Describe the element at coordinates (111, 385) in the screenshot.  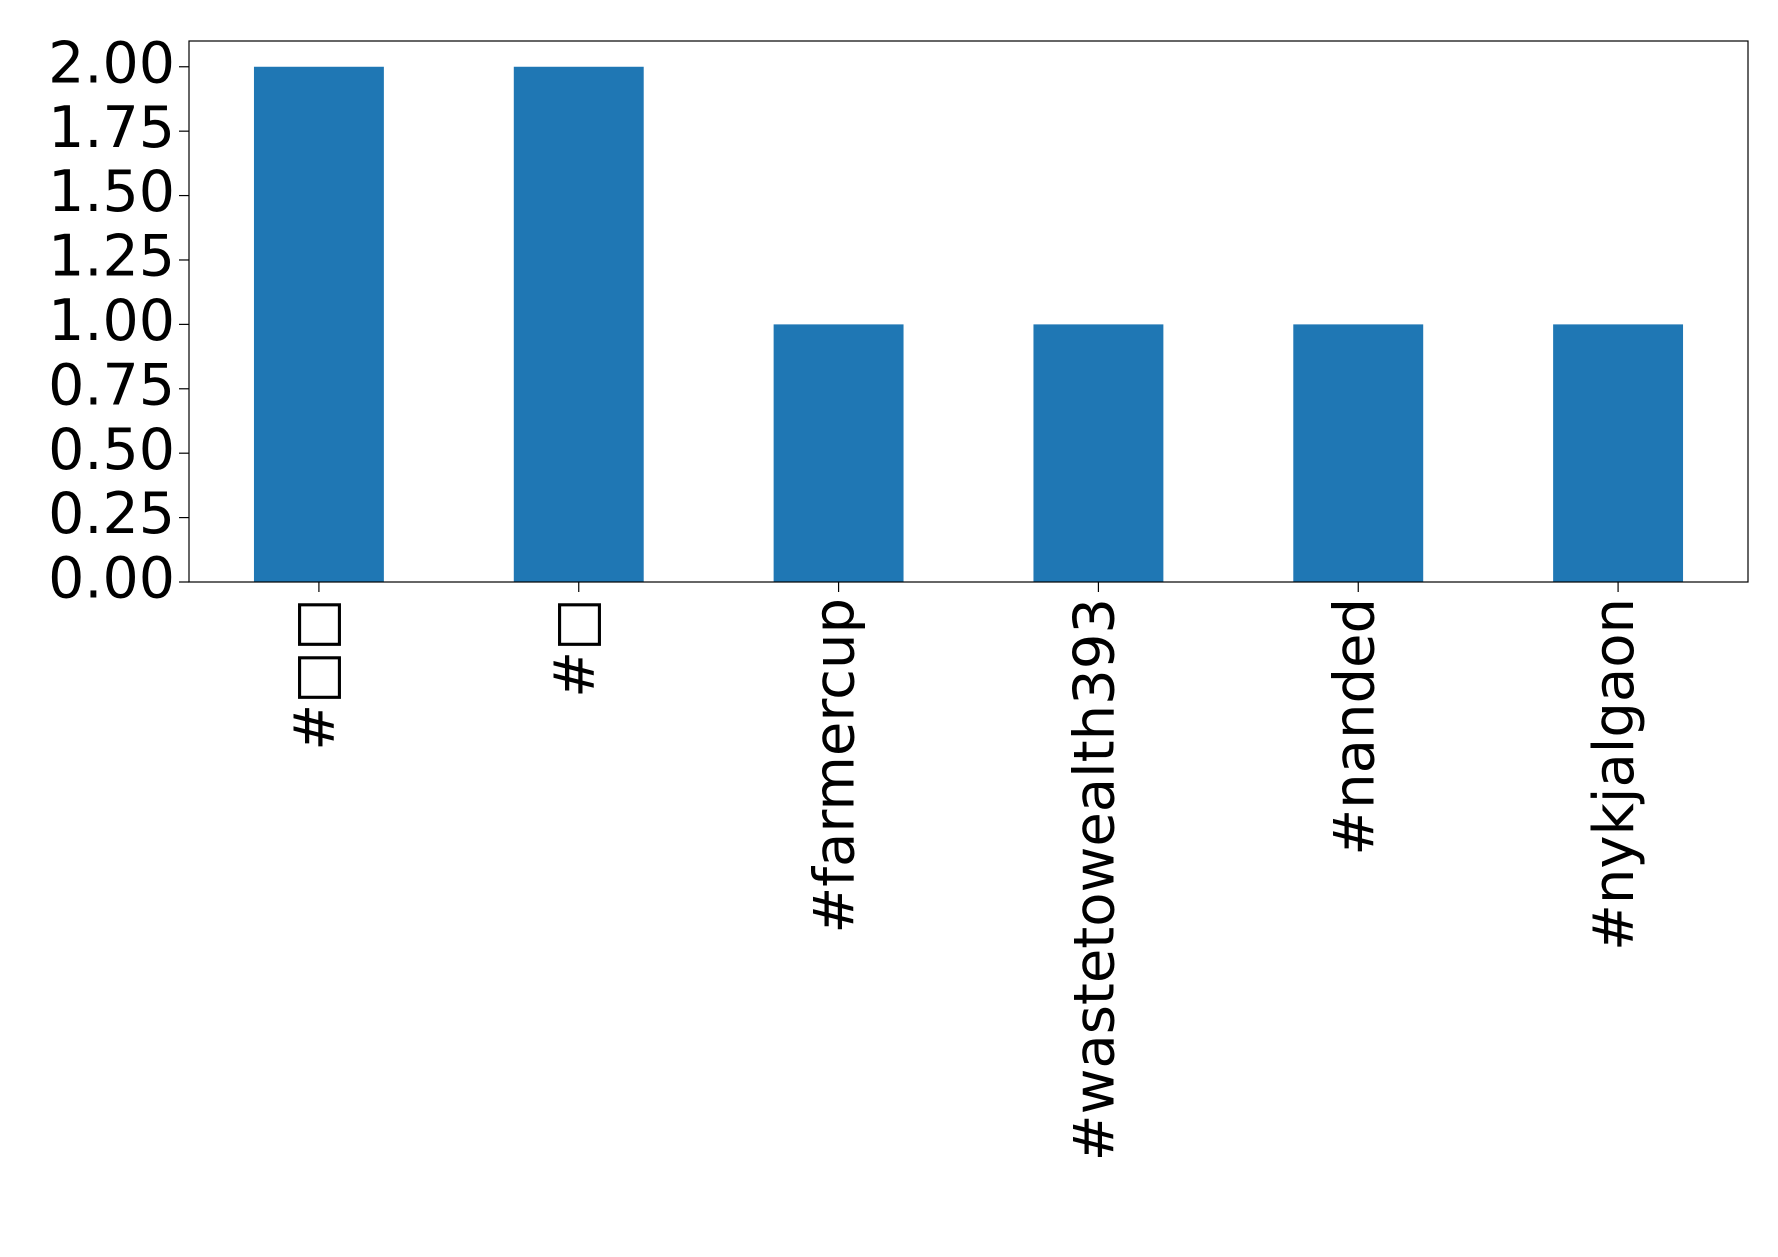
I see `y-tick-label: 0.75` at that location.